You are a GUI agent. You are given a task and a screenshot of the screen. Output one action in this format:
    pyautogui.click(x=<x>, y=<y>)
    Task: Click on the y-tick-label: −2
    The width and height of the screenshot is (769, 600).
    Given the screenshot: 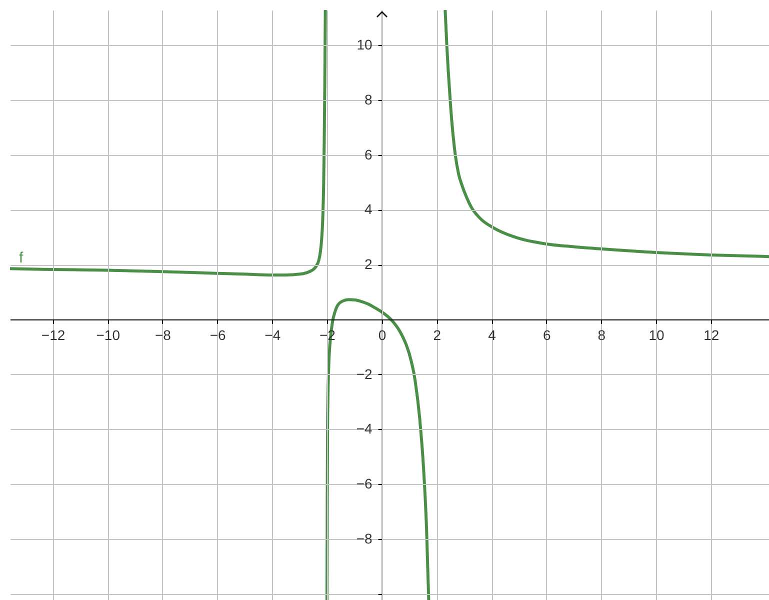 What is the action you would take?
    pyautogui.click(x=364, y=374)
    